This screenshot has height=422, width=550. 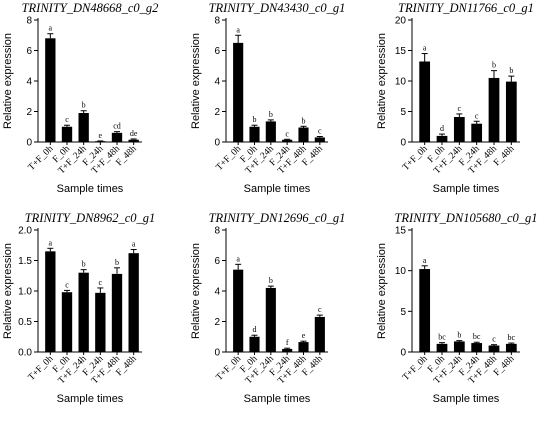 What do you see at coordinates (304, 335) in the screenshot?
I see `significance-letter: e` at bounding box center [304, 335].